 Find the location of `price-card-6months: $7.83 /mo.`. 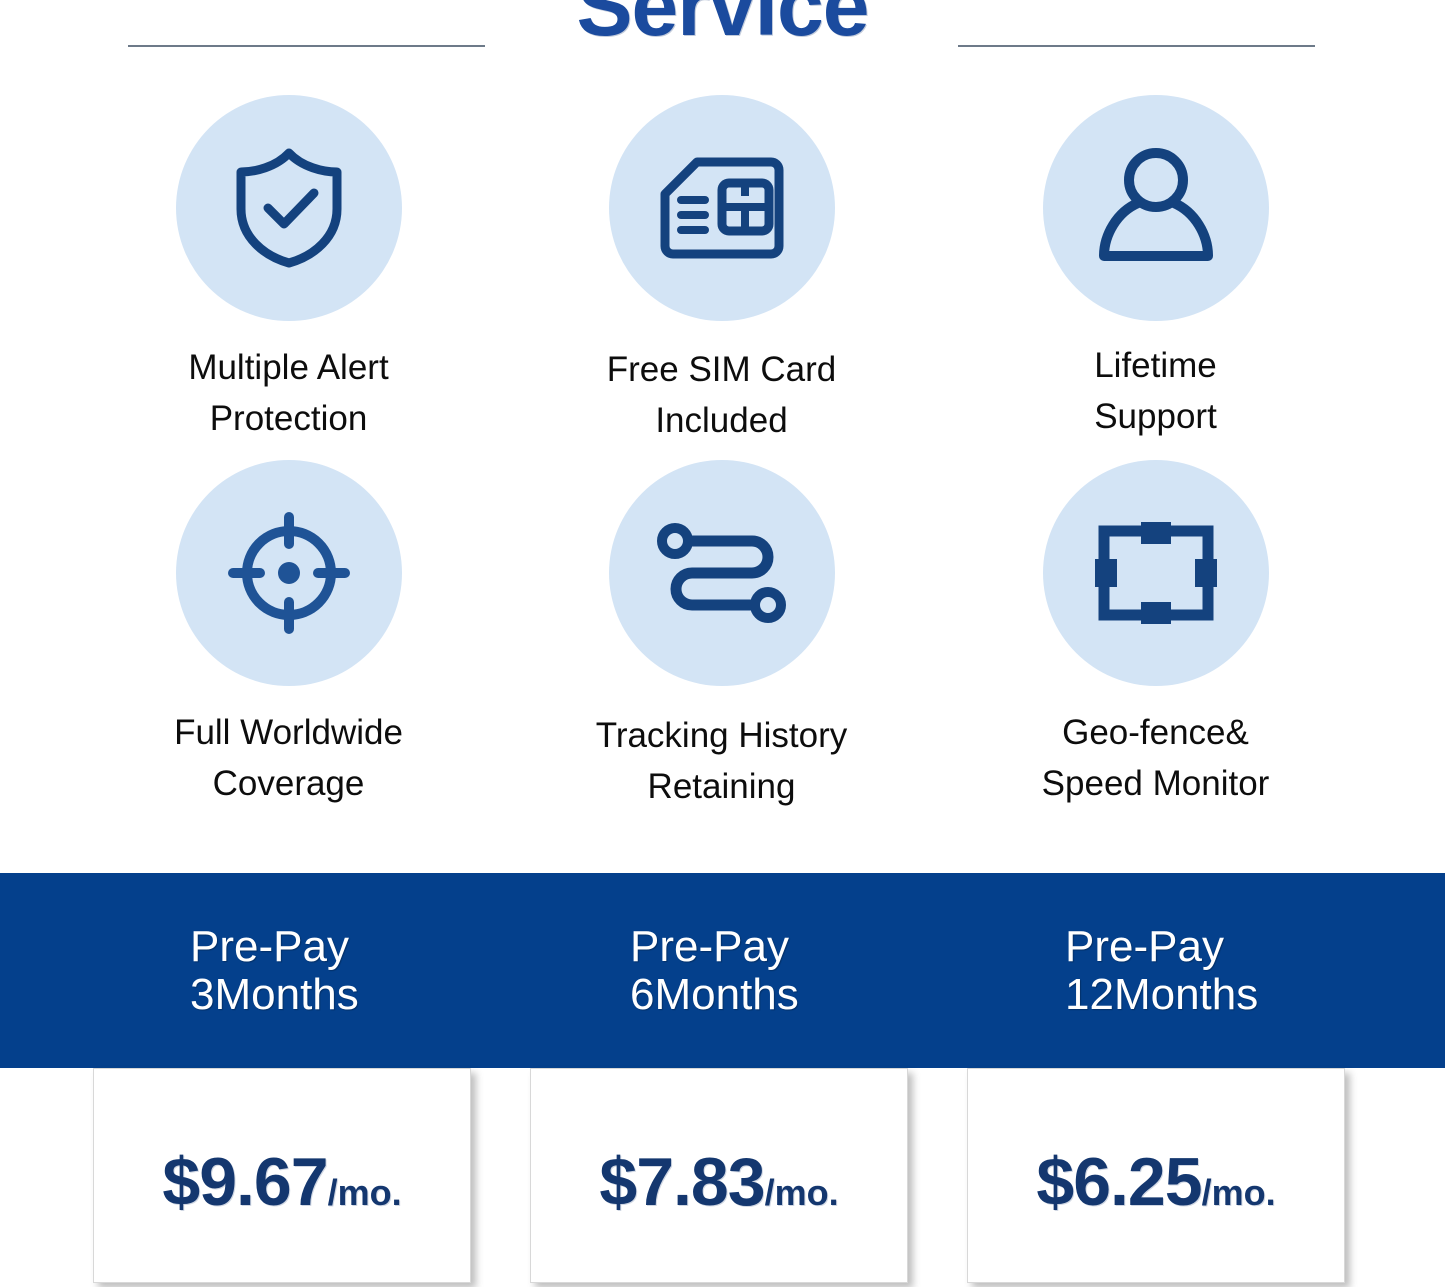

price-card-6months: $7.83 /mo. is located at coordinates (719, 1175).